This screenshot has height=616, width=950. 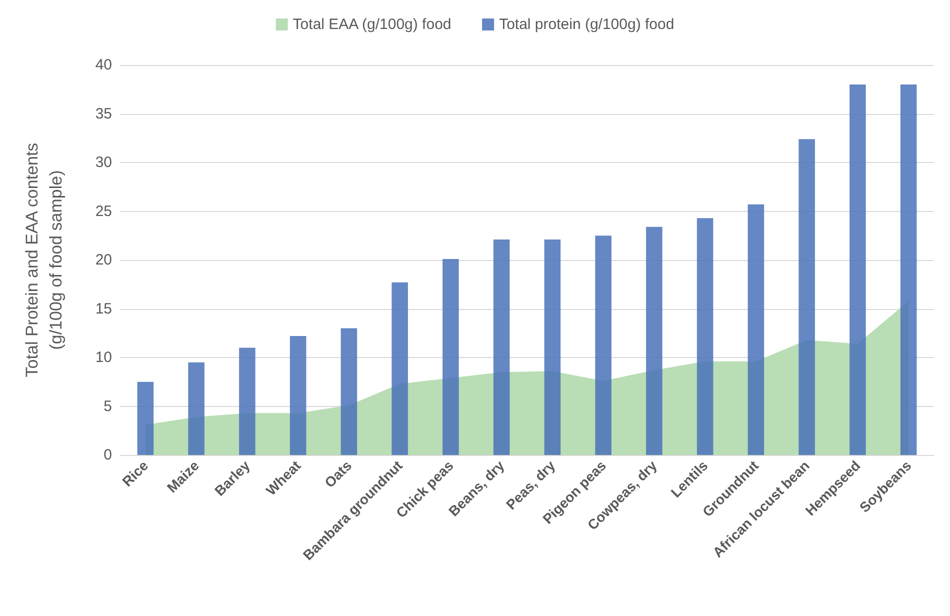 What do you see at coordinates (108, 455) in the screenshot?
I see `y-tick-label: 0` at bounding box center [108, 455].